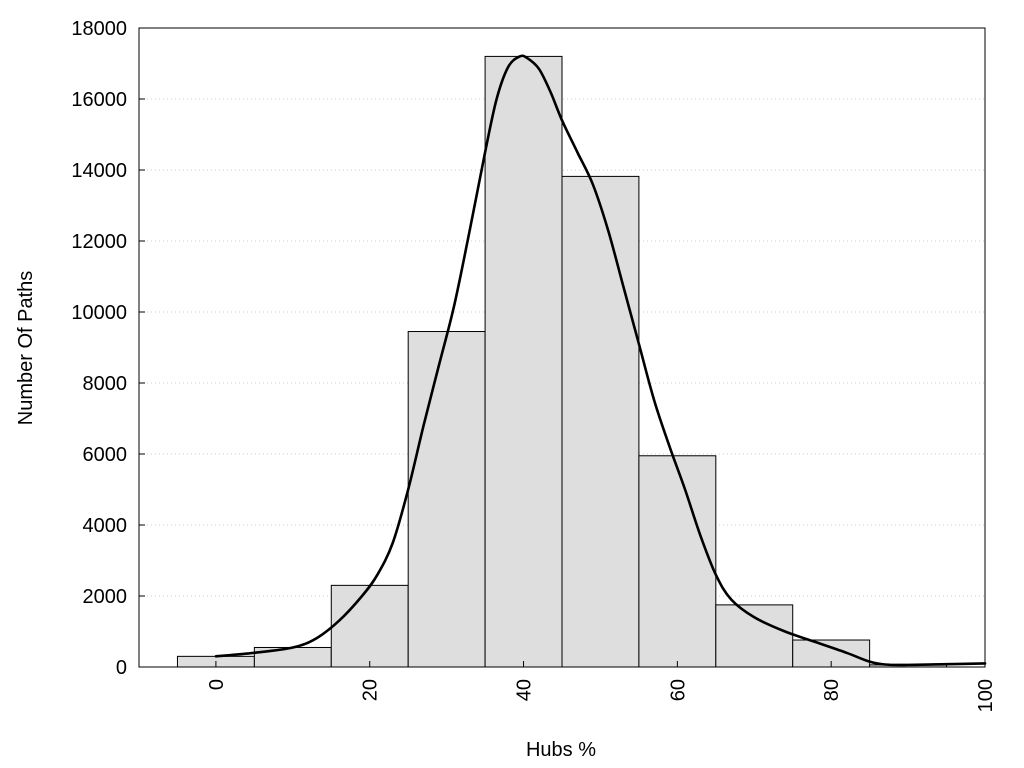  Describe the element at coordinates (678, 690) in the screenshot. I see `x-tick-label: 60` at that location.